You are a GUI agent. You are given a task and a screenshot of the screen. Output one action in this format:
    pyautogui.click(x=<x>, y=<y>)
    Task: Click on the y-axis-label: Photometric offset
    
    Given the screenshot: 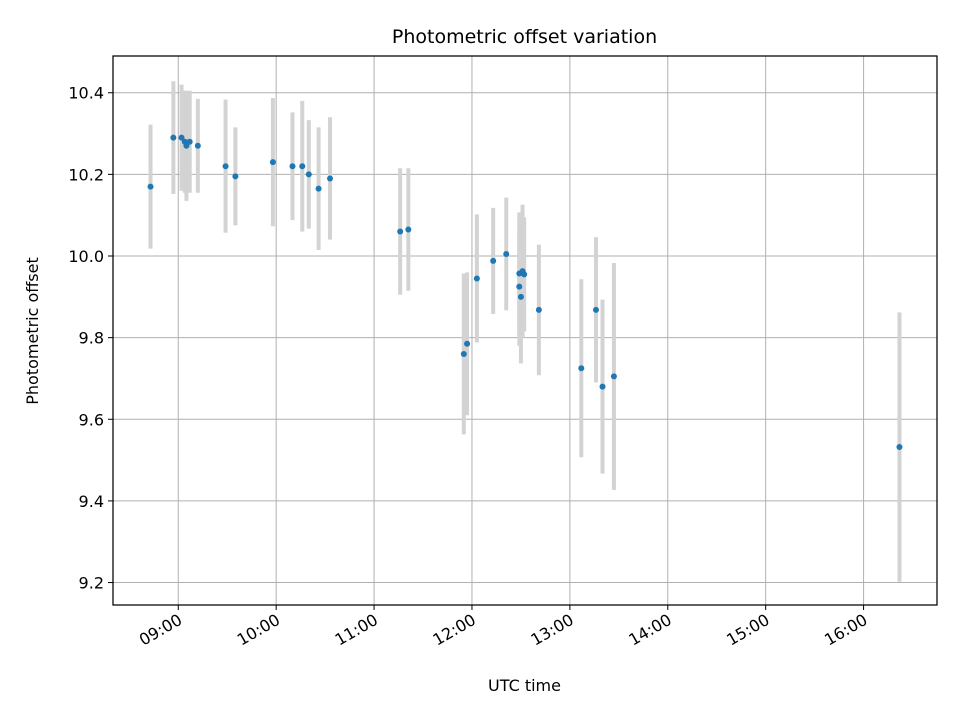 What is the action you would take?
    pyautogui.click(x=32, y=331)
    